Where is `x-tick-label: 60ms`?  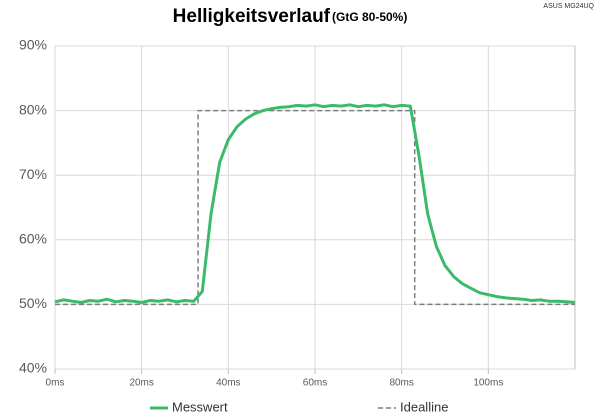
x-tick-label: 60ms is located at coordinates (315, 383).